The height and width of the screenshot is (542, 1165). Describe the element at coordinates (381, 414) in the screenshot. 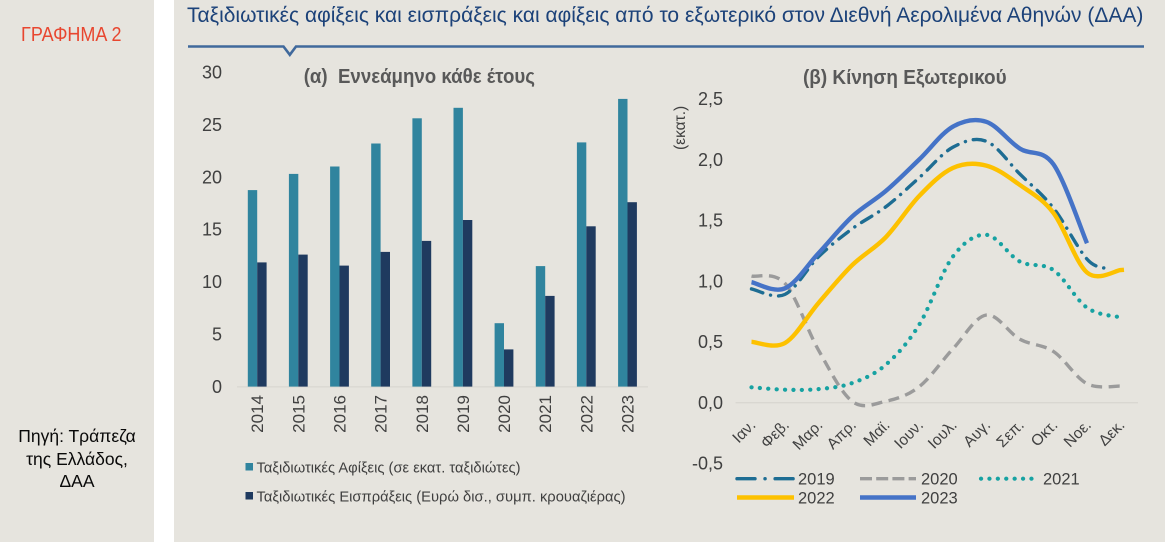

I see `svg-text: 2017` at that location.